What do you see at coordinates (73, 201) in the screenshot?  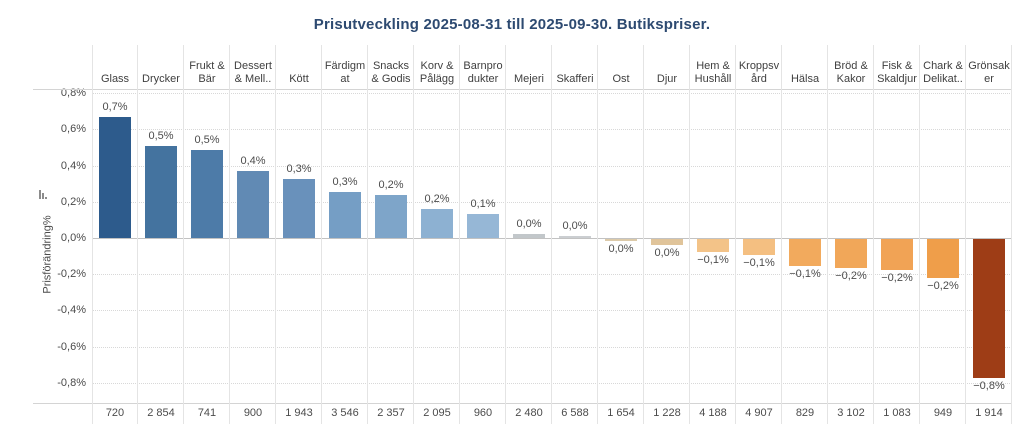 I see `y-tick-label: 0,2%` at bounding box center [73, 201].